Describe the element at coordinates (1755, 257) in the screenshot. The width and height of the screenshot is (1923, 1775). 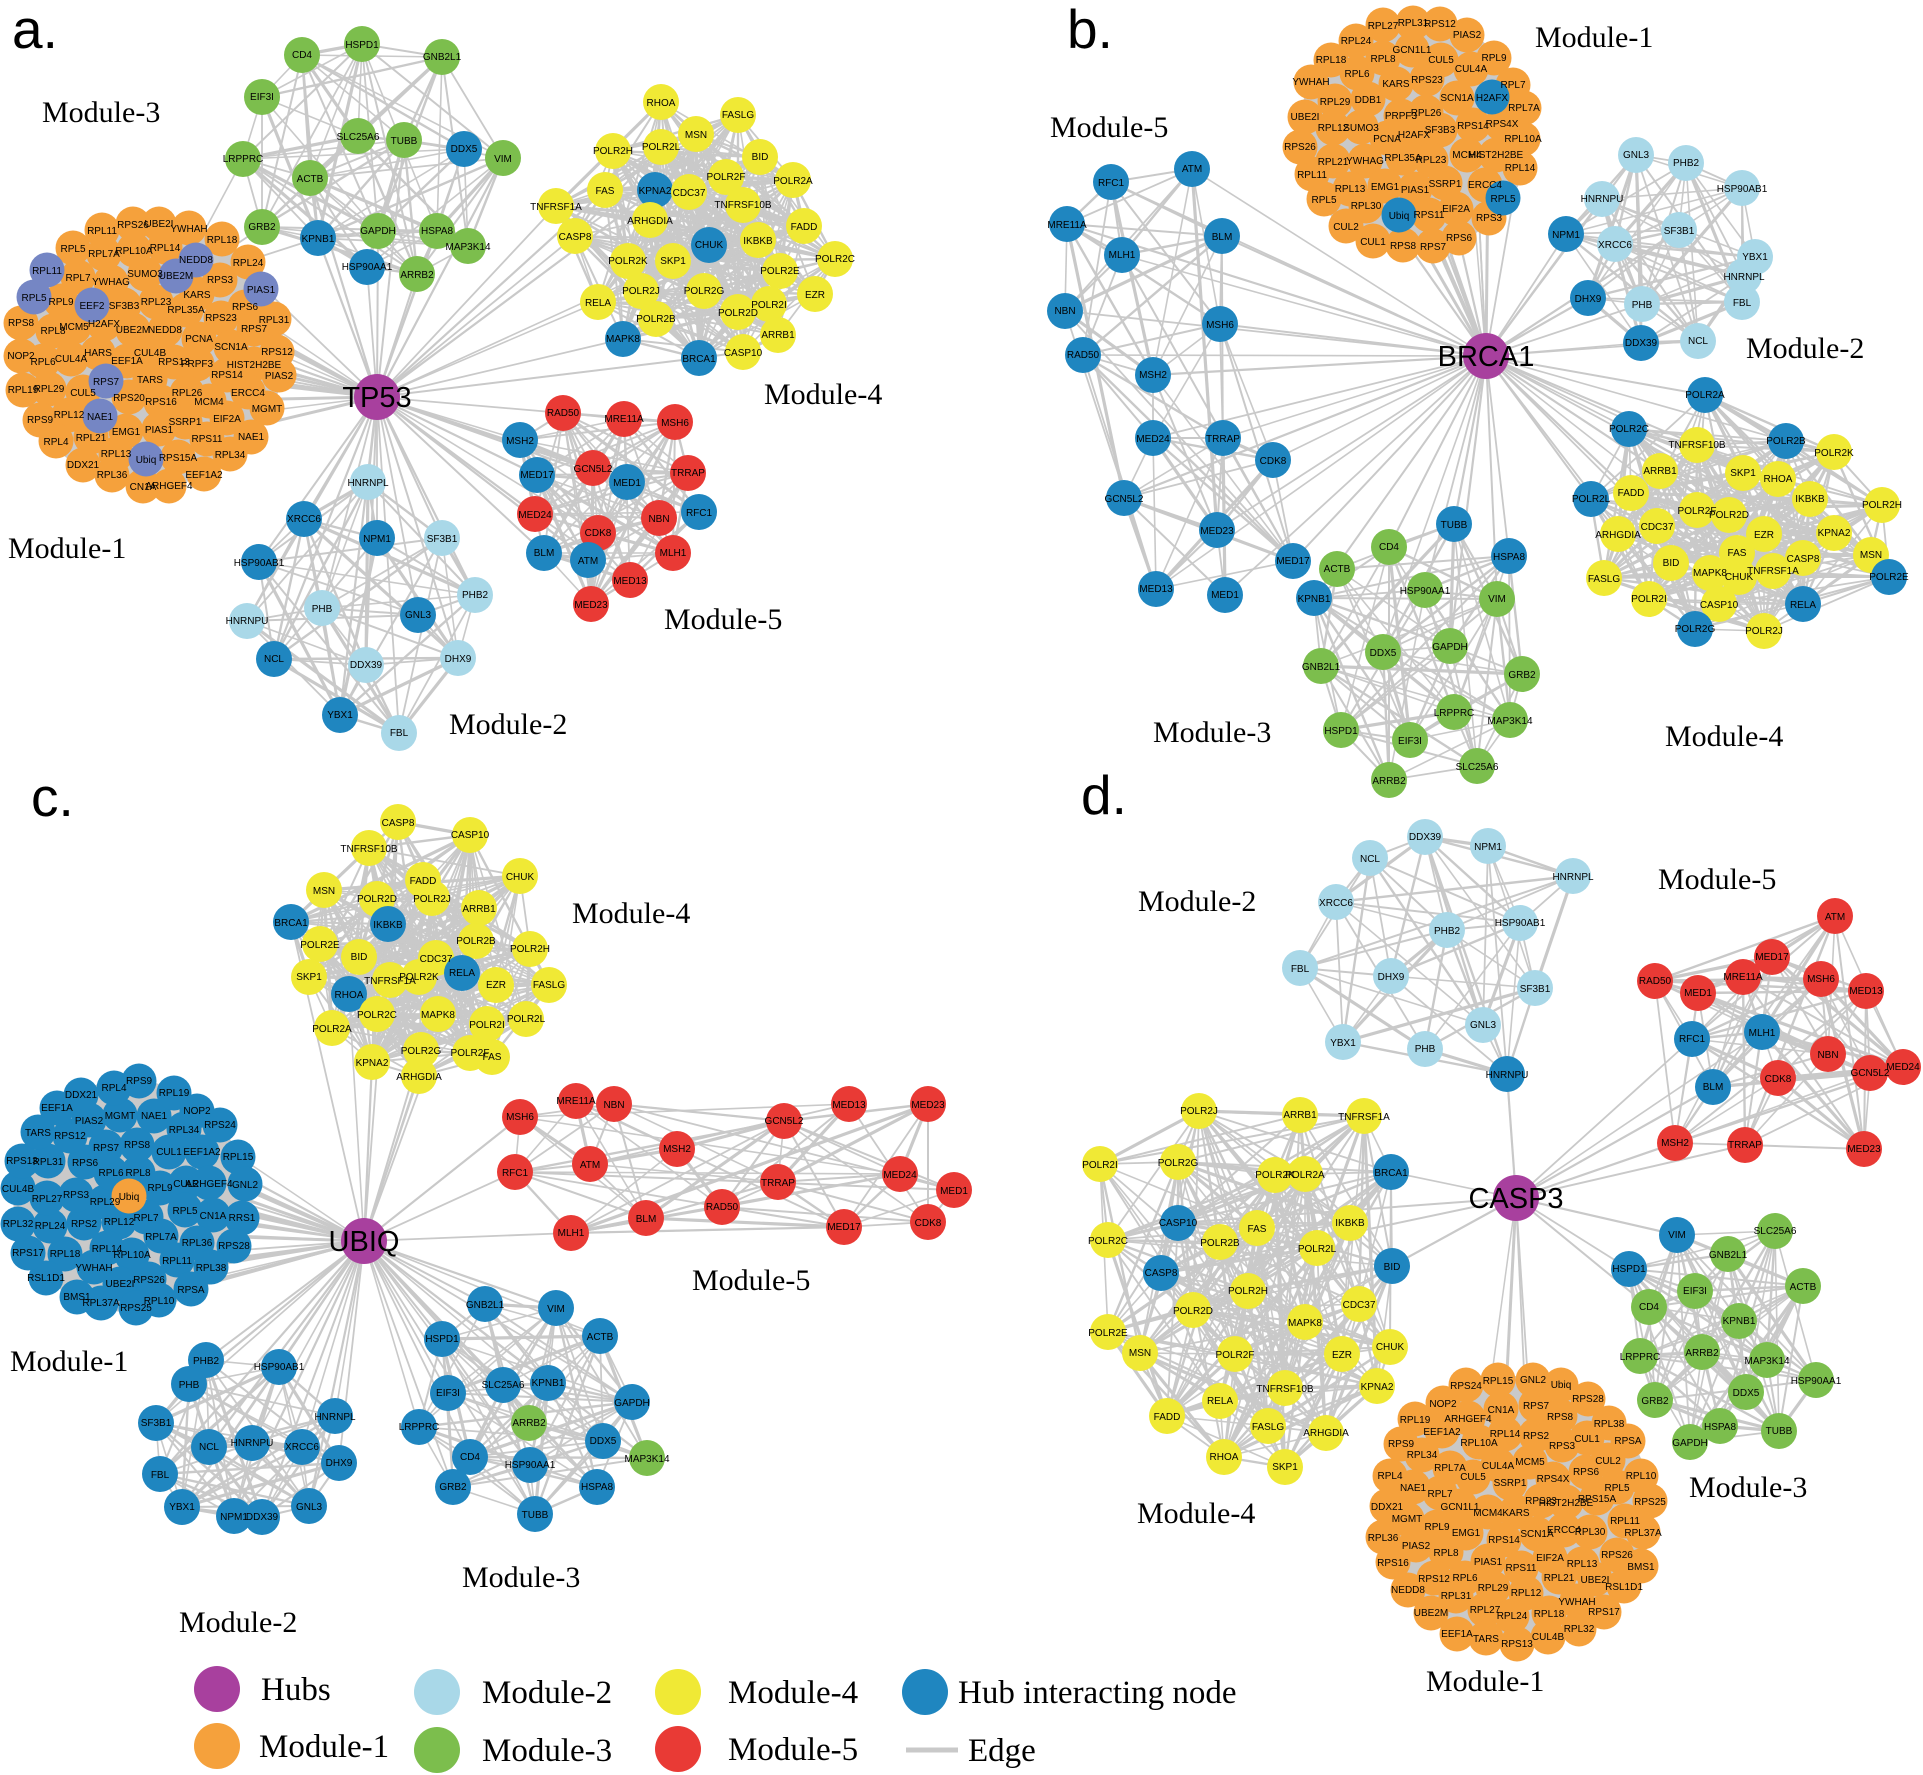
I see `svg-text: YBX1` at that location.